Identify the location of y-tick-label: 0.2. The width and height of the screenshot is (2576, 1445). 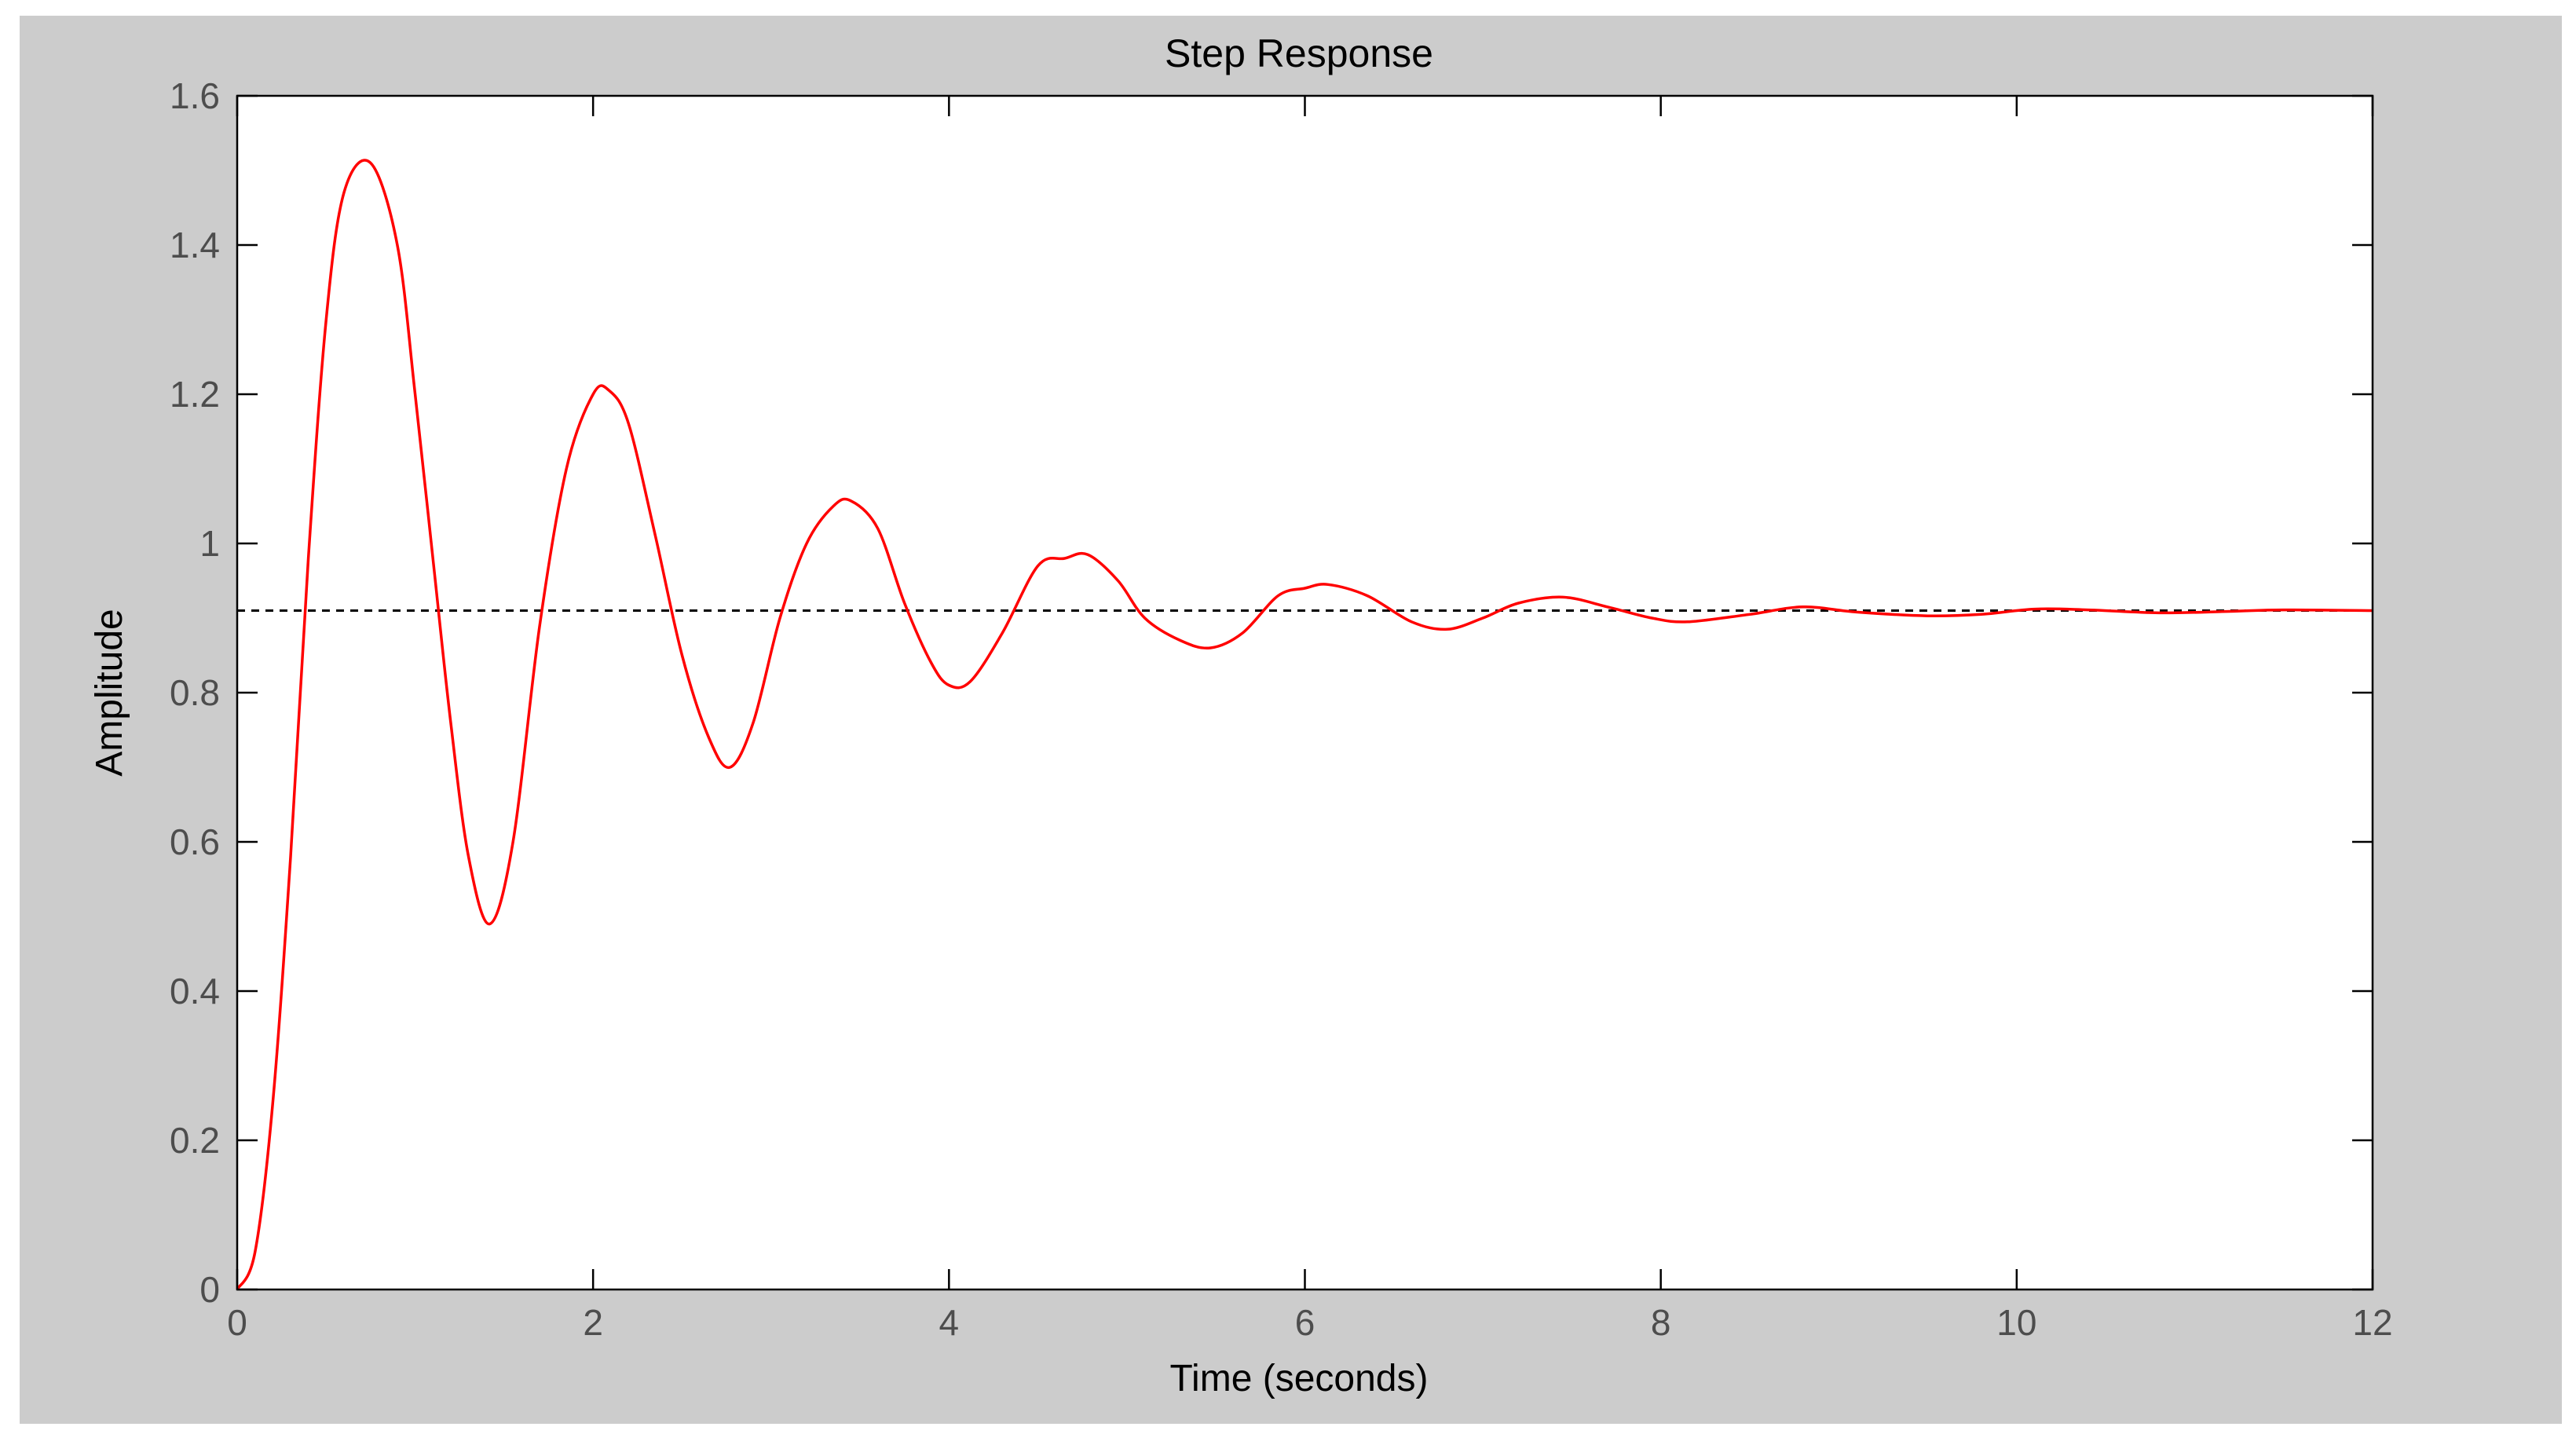
(195, 1140).